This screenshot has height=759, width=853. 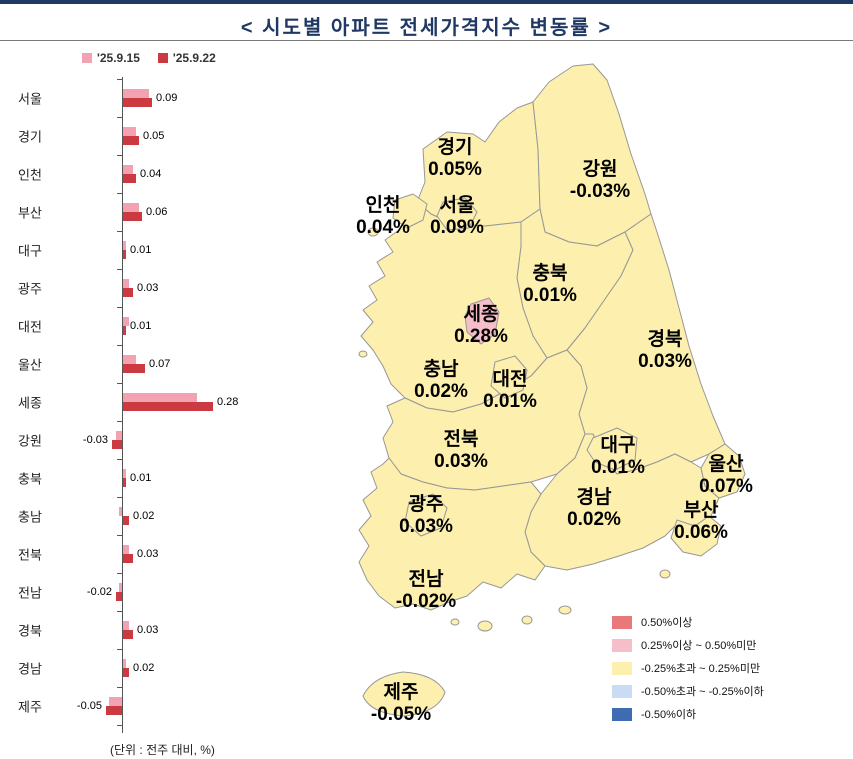 I want to click on map-region-jeju, so click(x=404, y=694).